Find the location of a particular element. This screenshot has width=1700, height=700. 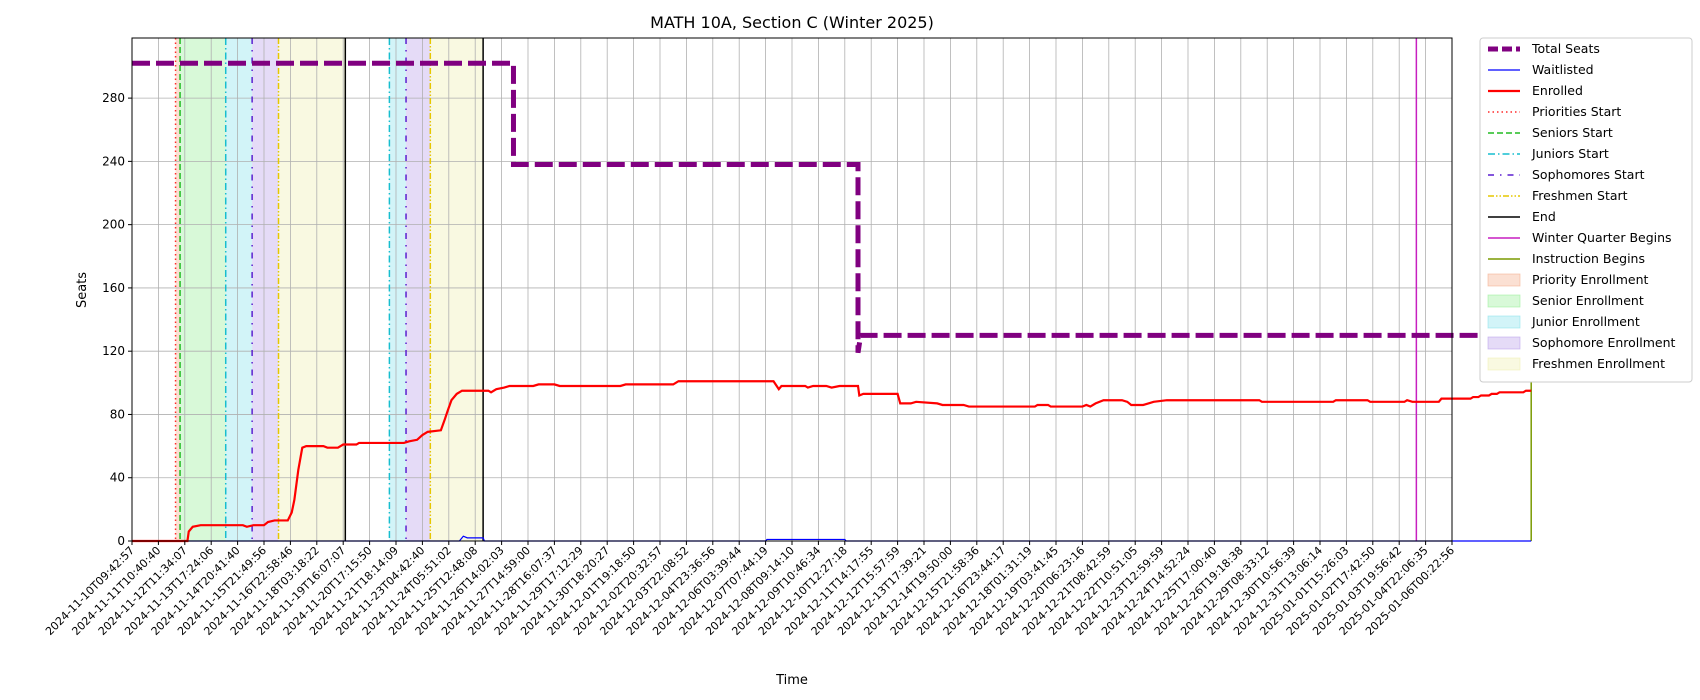

y-tick-label-2: 80 is located at coordinates (117, 414).